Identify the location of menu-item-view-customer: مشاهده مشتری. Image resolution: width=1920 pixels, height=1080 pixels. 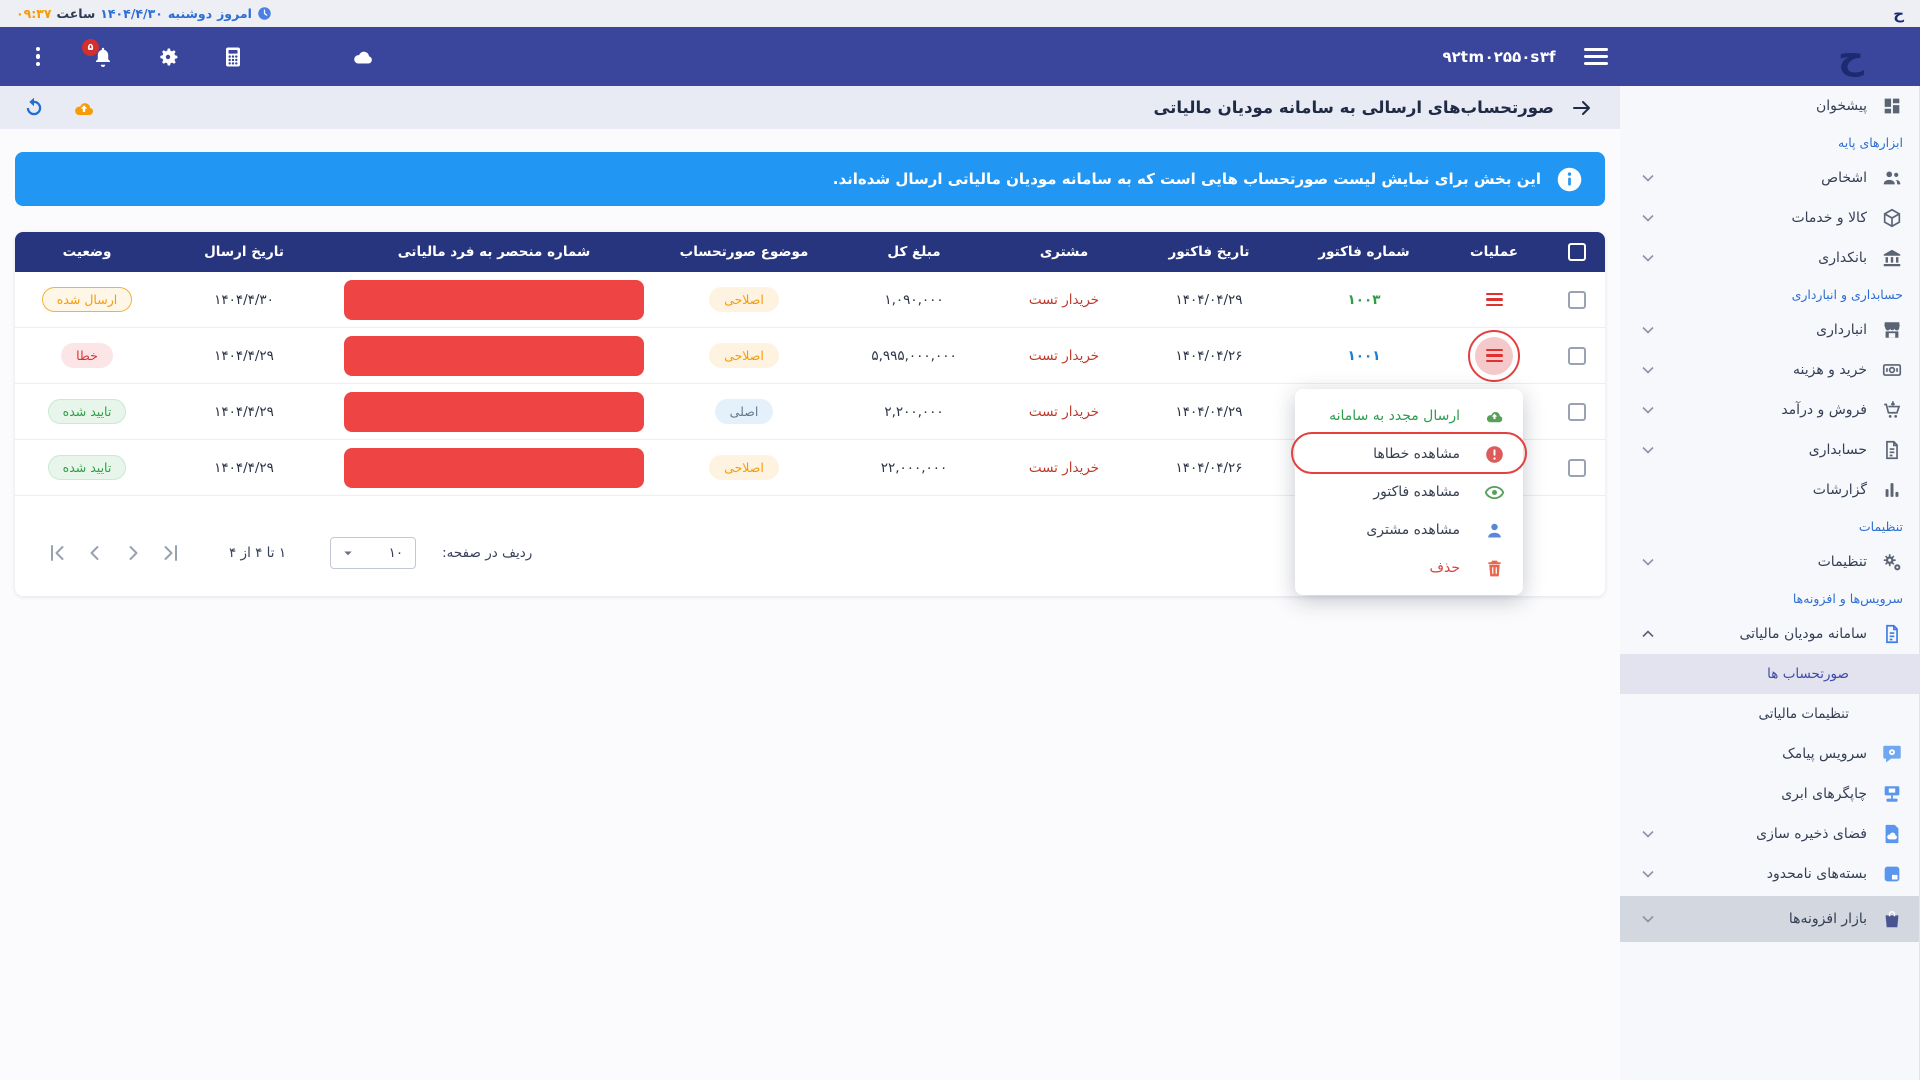
(1409, 530).